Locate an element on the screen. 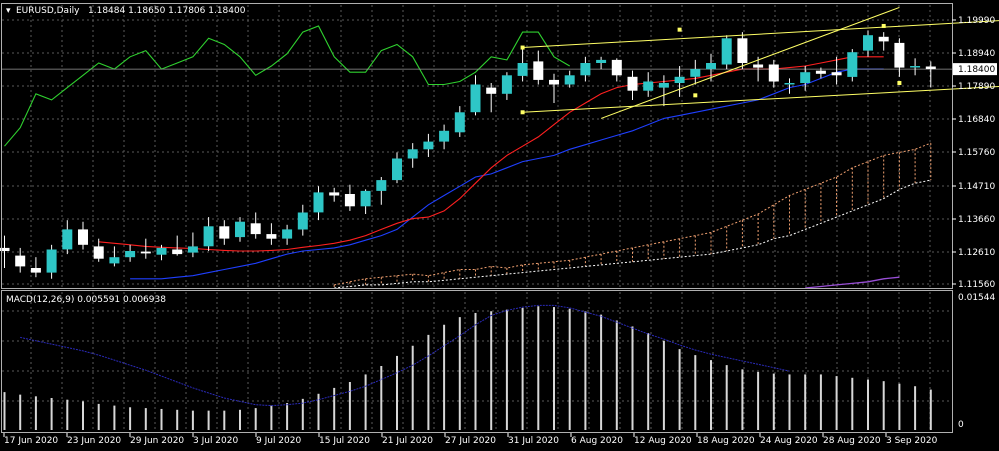 Image resolution: width=999 pixels, height=451 pixels. price-tick-label: 1.14710 is located at coordinates (976, 187).